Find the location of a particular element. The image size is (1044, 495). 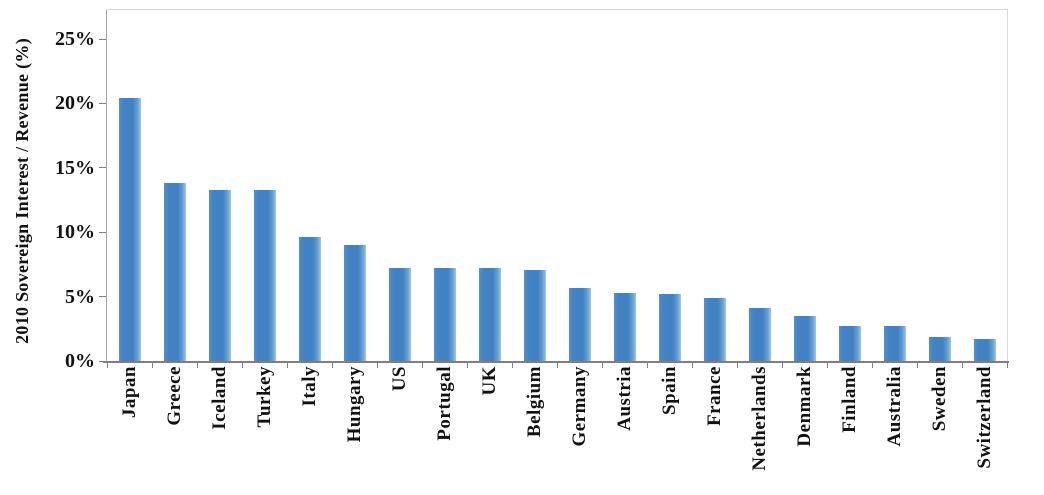

y-tick-label: 25% is located at coordinates (75, 39).